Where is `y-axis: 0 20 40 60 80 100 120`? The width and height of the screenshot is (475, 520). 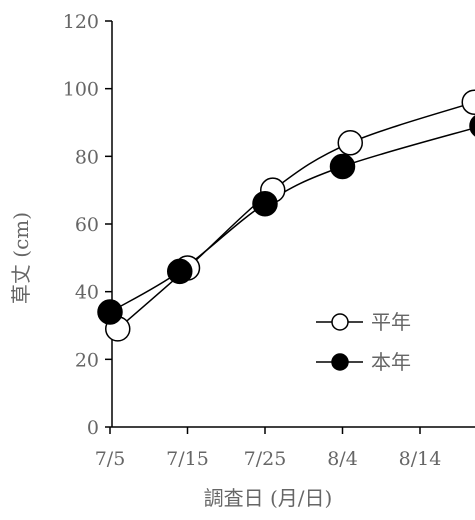
y-axis: 0 20 40 60 80 100 120 is located at coordinates (88, 225).